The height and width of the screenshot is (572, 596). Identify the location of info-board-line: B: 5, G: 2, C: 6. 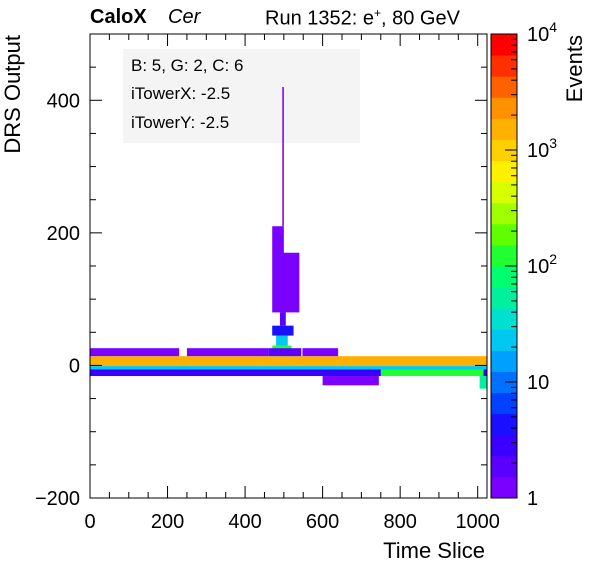
(187, 65).